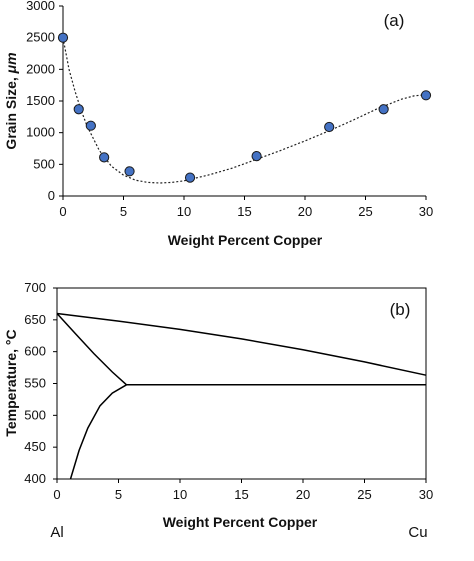 The image size is (474, 561). I want to click on panel-a-x-ticks: 0 5 10 15 20 25 30, so click(246, 207).